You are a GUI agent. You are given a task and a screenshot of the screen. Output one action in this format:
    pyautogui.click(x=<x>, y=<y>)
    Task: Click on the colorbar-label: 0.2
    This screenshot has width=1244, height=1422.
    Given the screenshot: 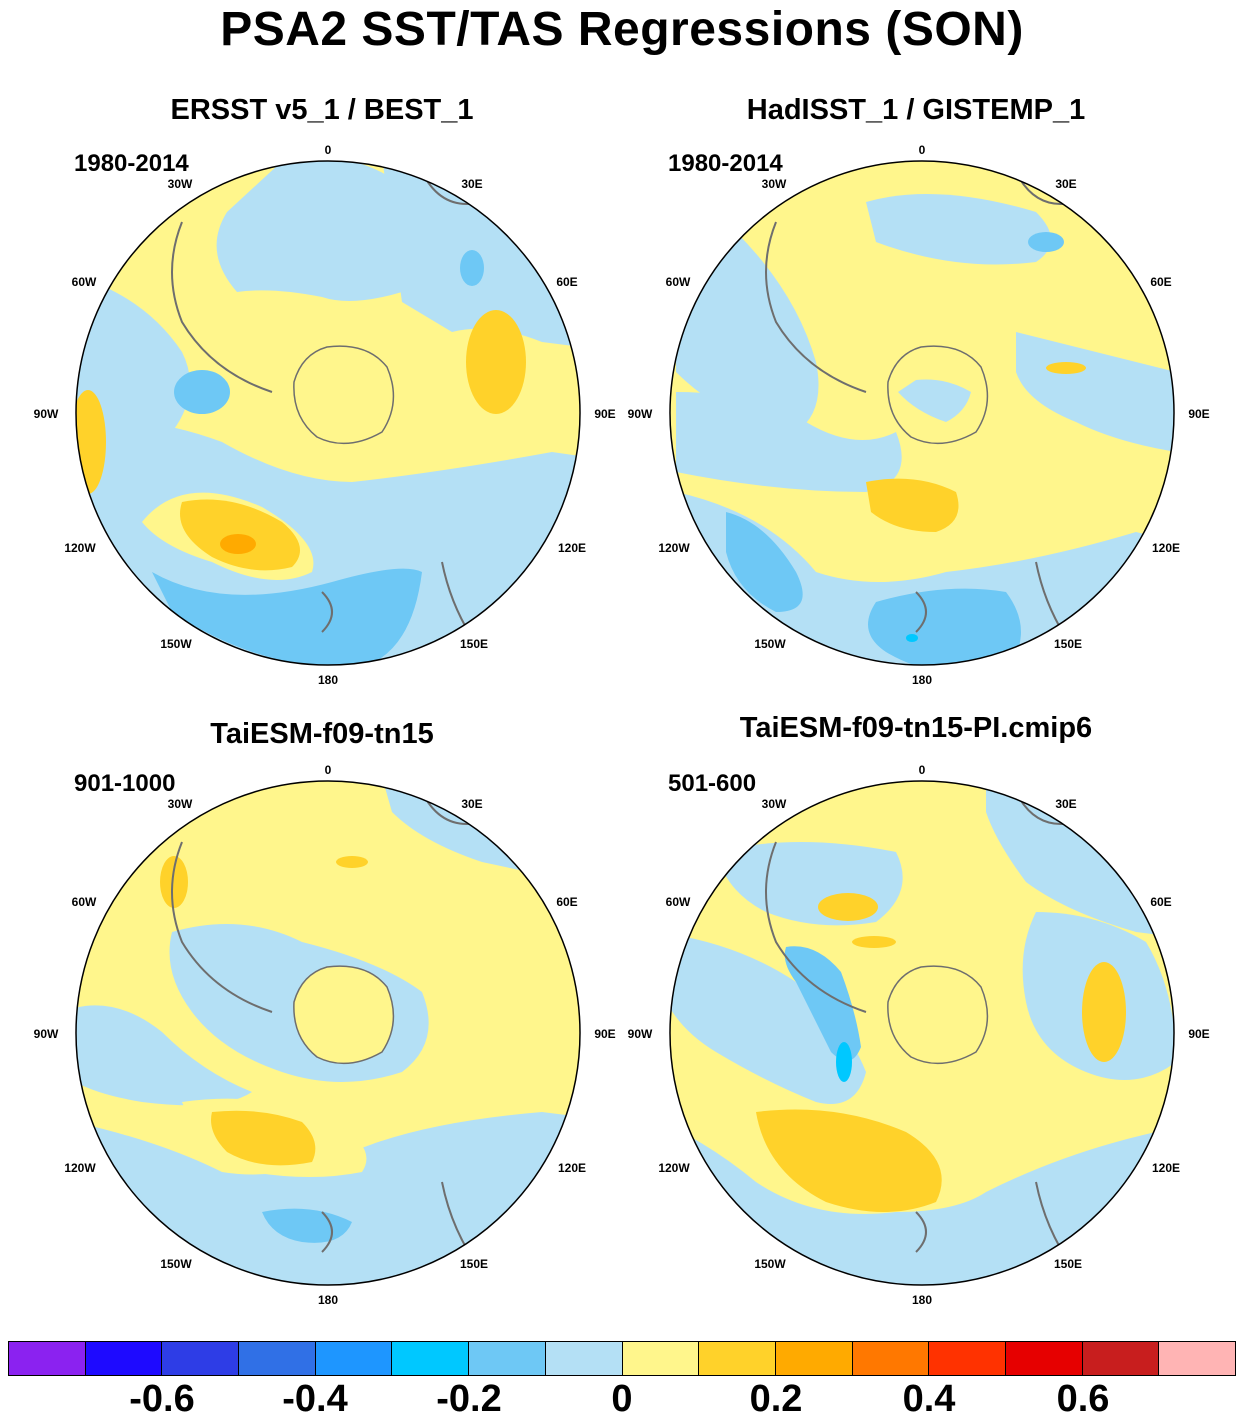 What is the action you would take?
    pyautogui.click(x=776, y=1399)
    